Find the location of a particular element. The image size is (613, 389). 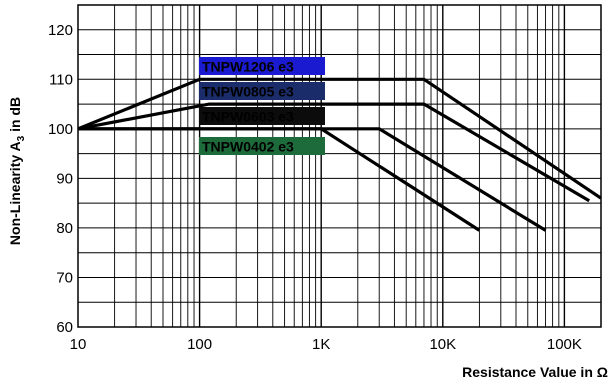

legend-label-2: TNPW0603 e3 is located at coordinates (248, 117).